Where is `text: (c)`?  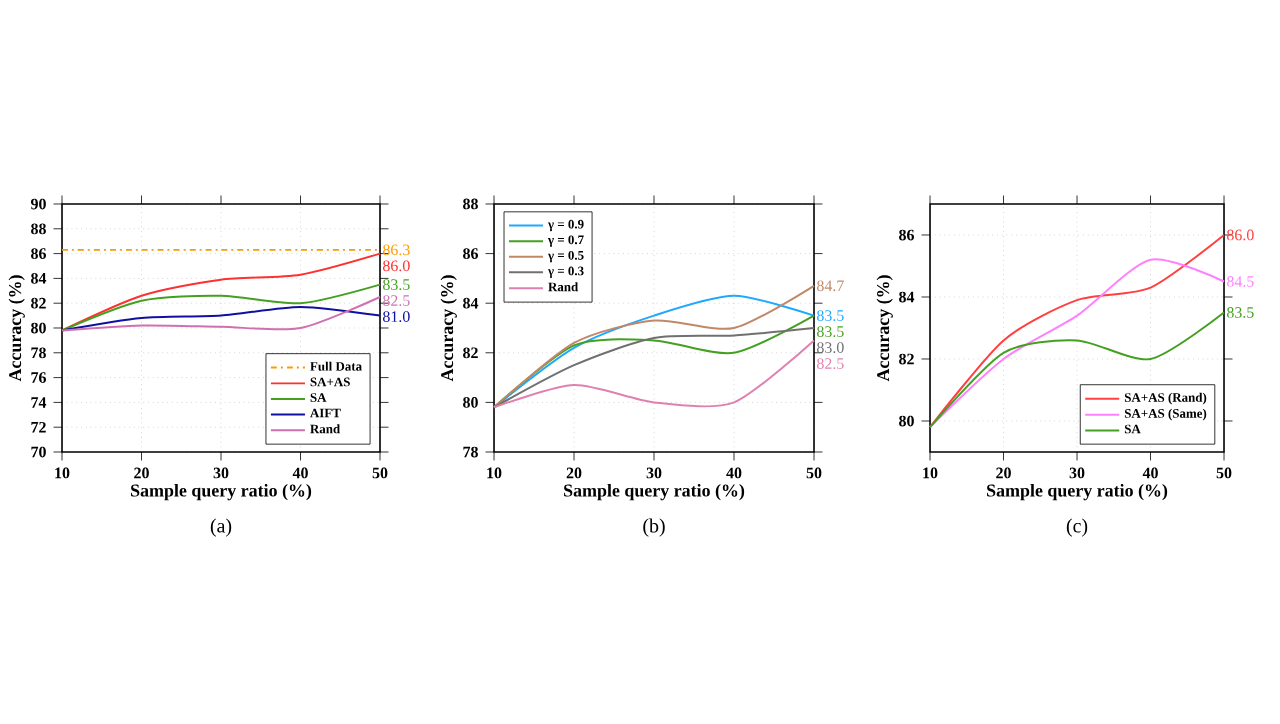
text: (c) is located at coordinates (1077, 527).